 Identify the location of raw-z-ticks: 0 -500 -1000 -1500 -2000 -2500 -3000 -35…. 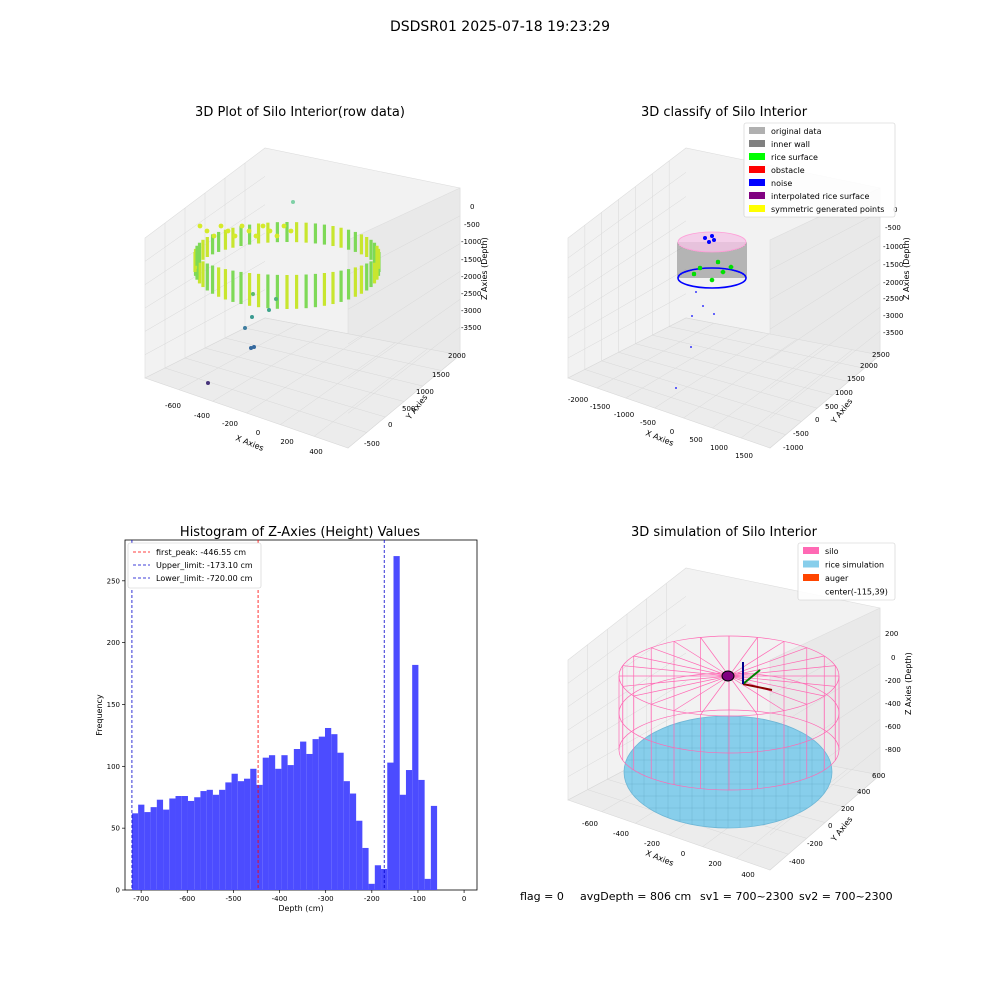
(471, 267).